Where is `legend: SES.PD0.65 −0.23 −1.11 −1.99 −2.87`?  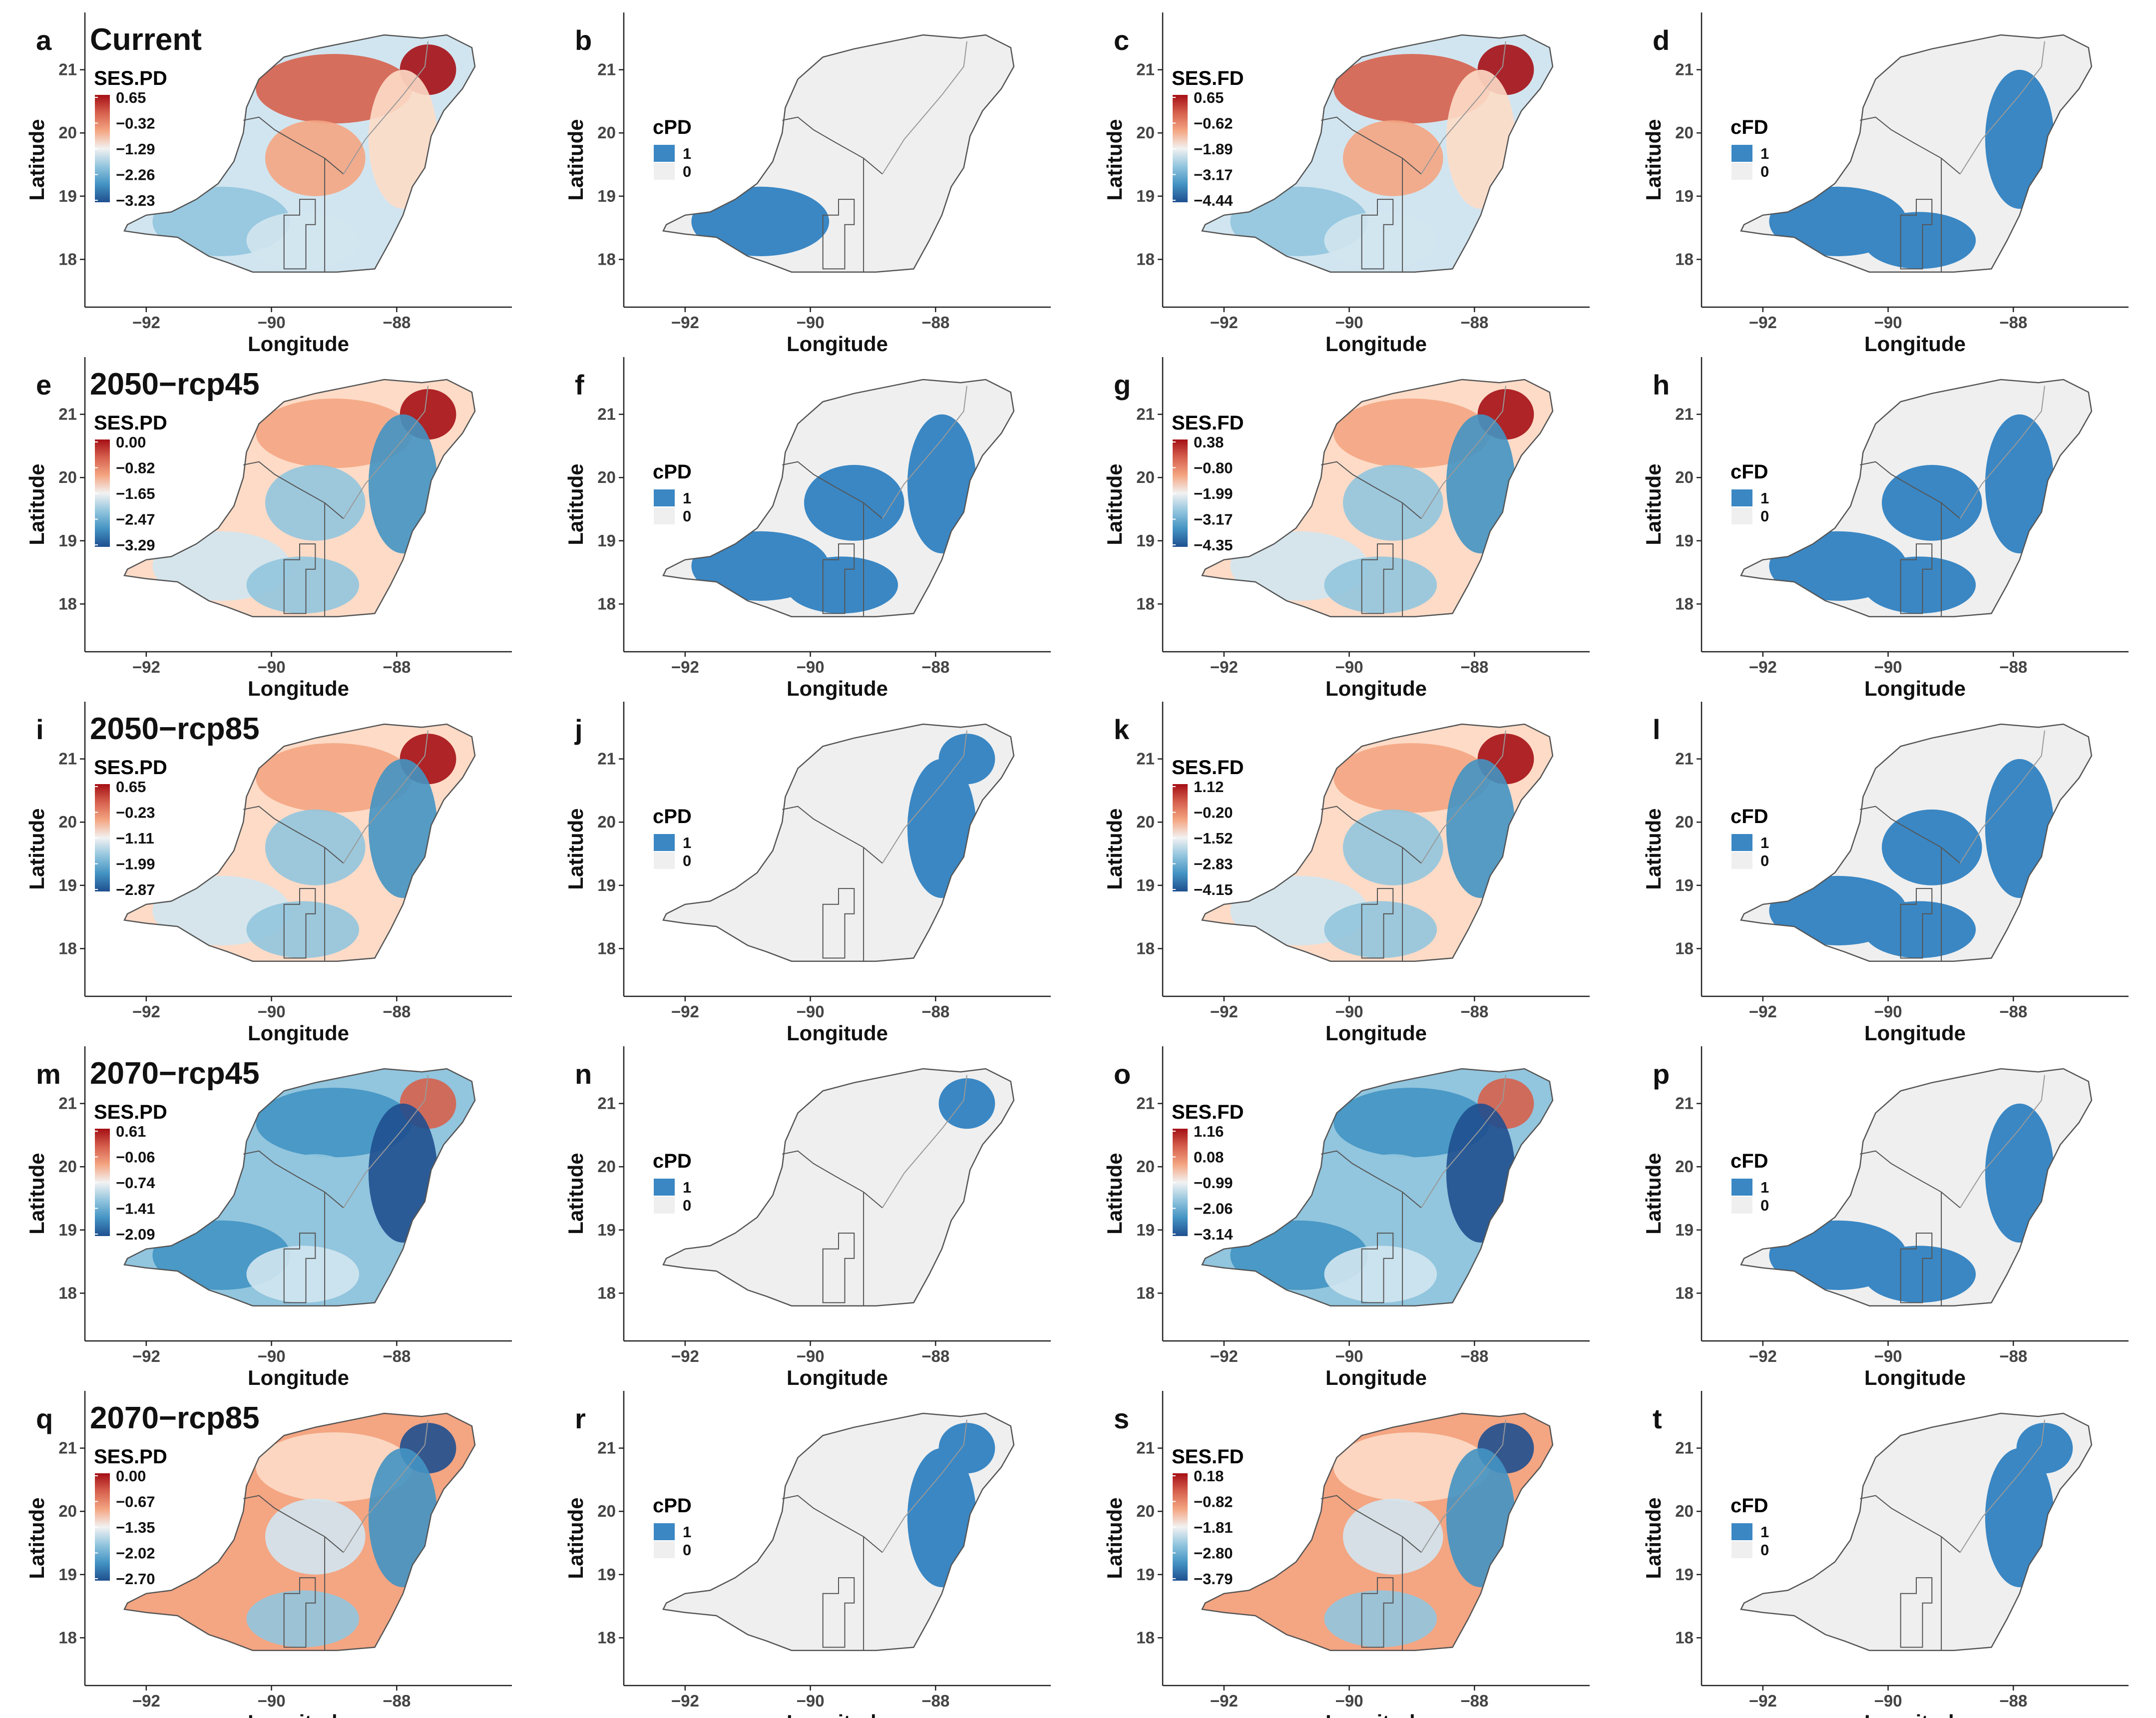 legend: SES.PD0.65 −0.23 −1.11 −1.99 −2.87 is located at coordinates (130, 827).